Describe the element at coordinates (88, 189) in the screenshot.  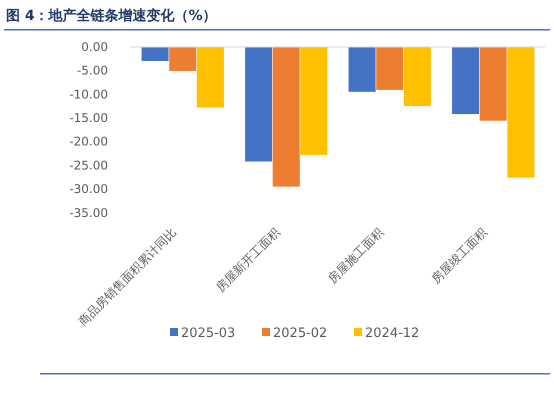
I see `y-tick-label: -30.00` at that location.